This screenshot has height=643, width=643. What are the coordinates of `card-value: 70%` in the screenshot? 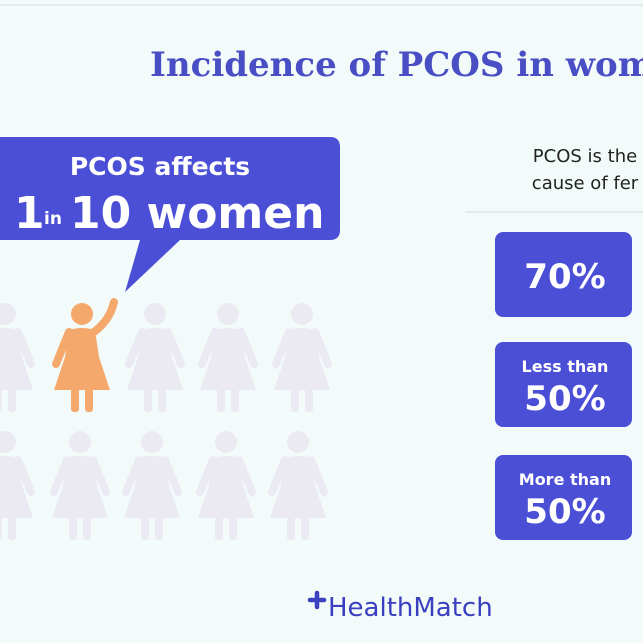 It's located at (564, 277).